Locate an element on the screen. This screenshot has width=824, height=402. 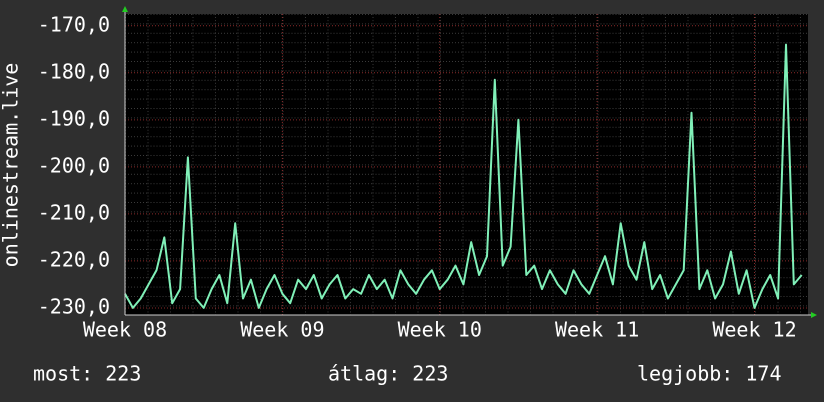
x-tick-label: Week 11 is located at coordinates (597, 330).